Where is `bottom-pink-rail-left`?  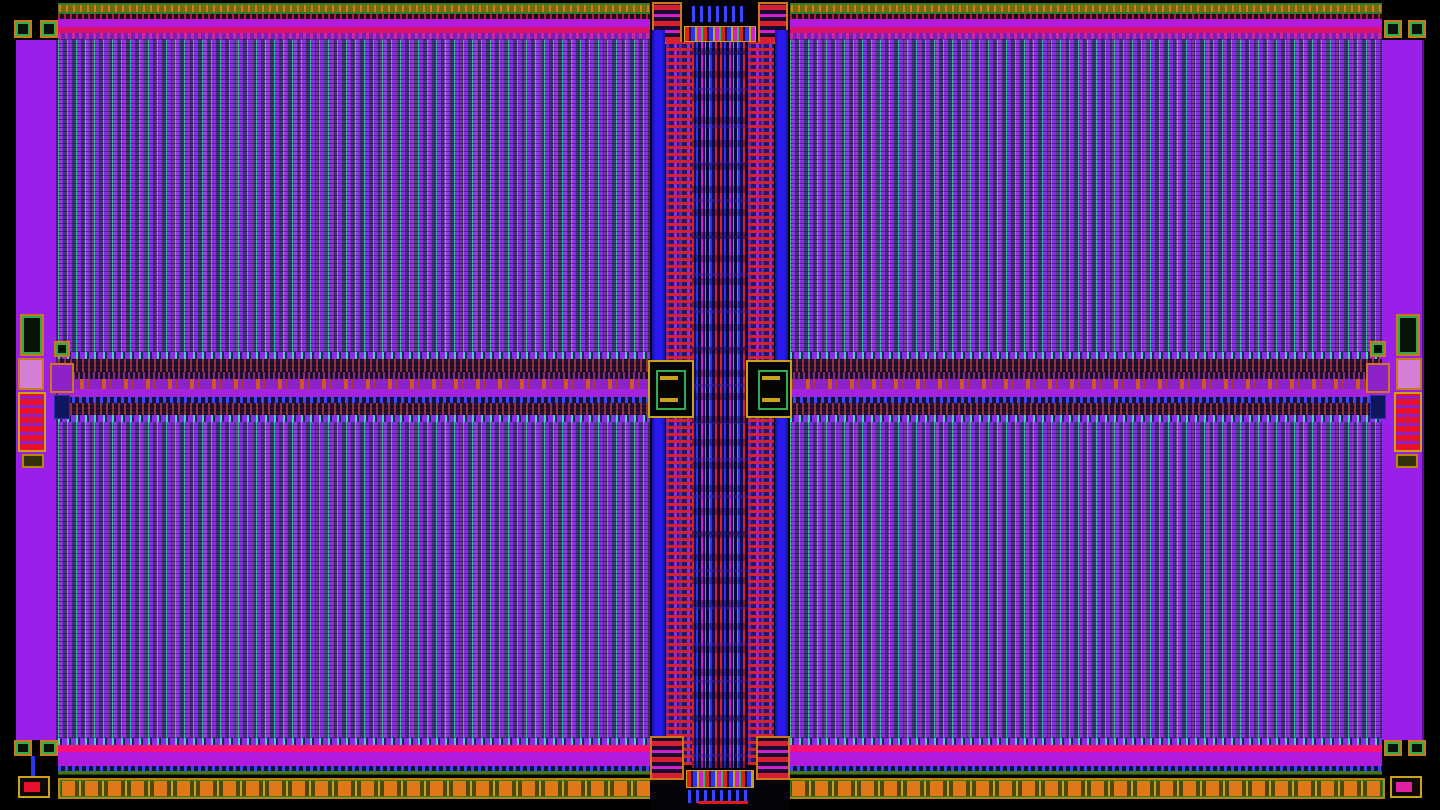 bottom-pink-rail-left is located at coordinates (354, 748).